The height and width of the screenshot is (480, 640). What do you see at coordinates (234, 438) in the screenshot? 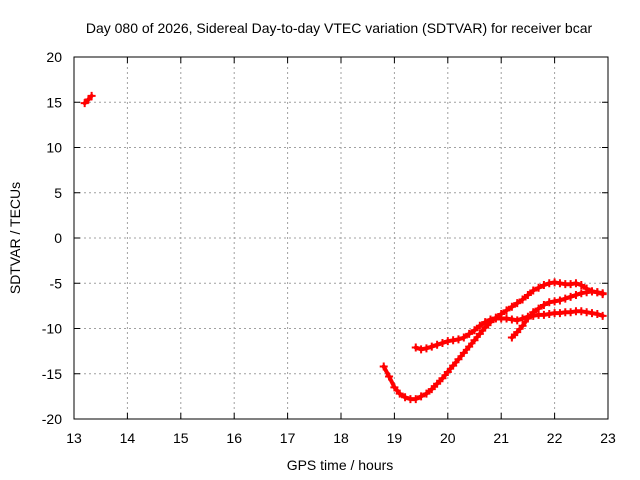
I see `x-tick-label: 16` at bounding box center [234, 438].